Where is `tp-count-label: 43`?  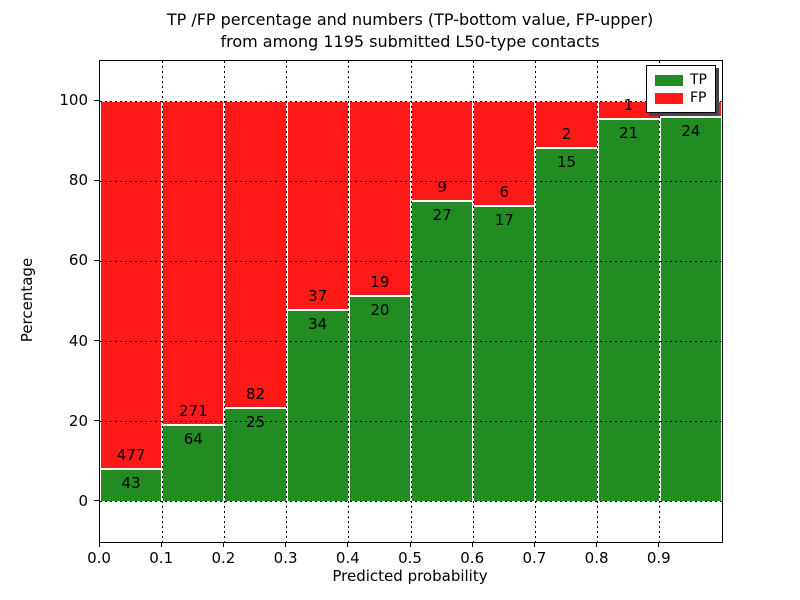
tp-count-label: 43 is located at coordinates (131, 482).